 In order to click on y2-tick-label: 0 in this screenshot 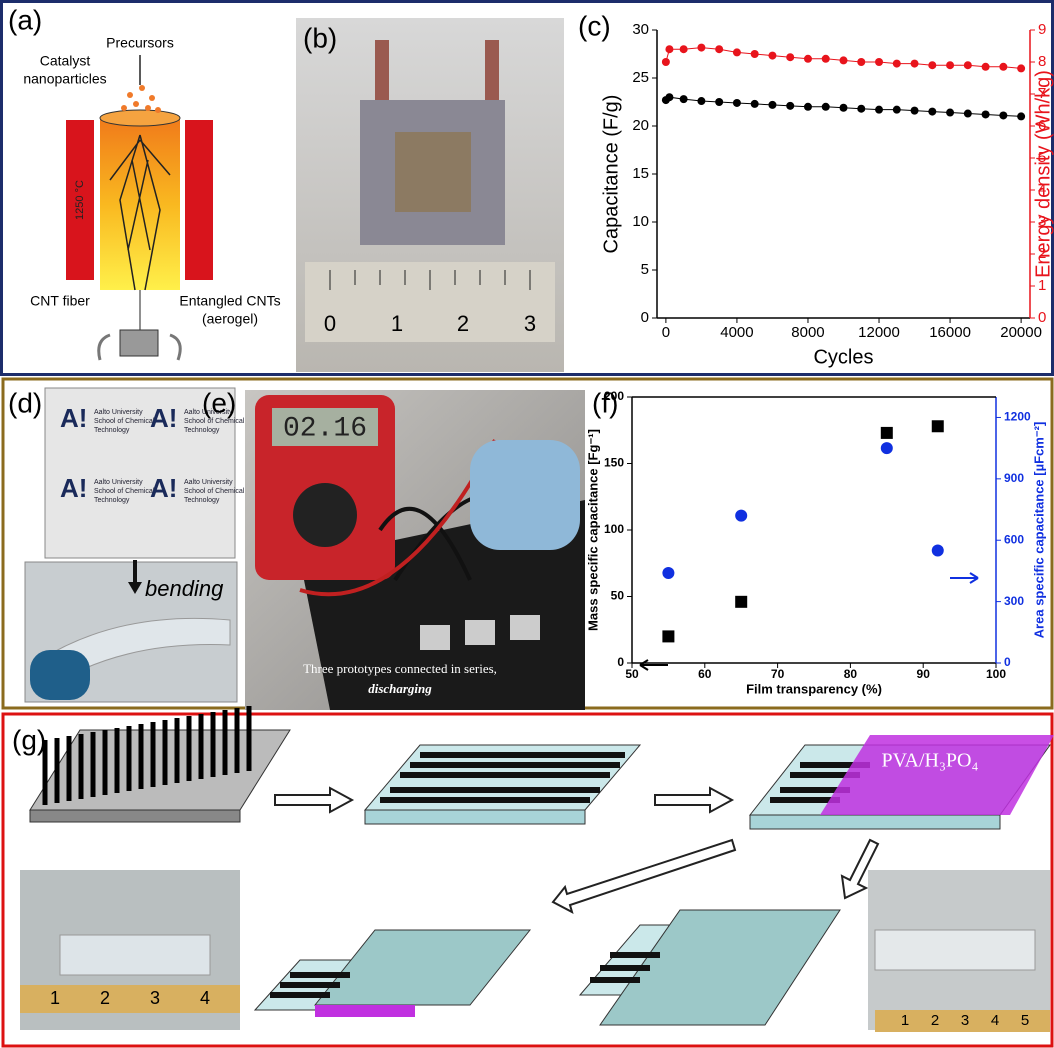, I will do `click(1042, 317)`.